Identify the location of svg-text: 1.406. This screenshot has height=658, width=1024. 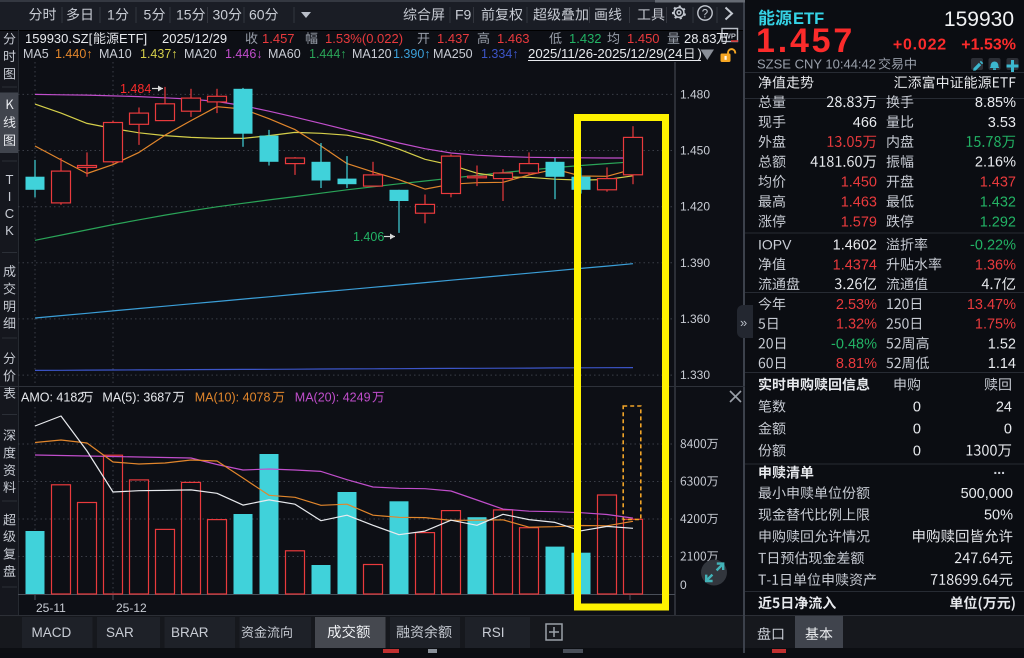
(368, 237).